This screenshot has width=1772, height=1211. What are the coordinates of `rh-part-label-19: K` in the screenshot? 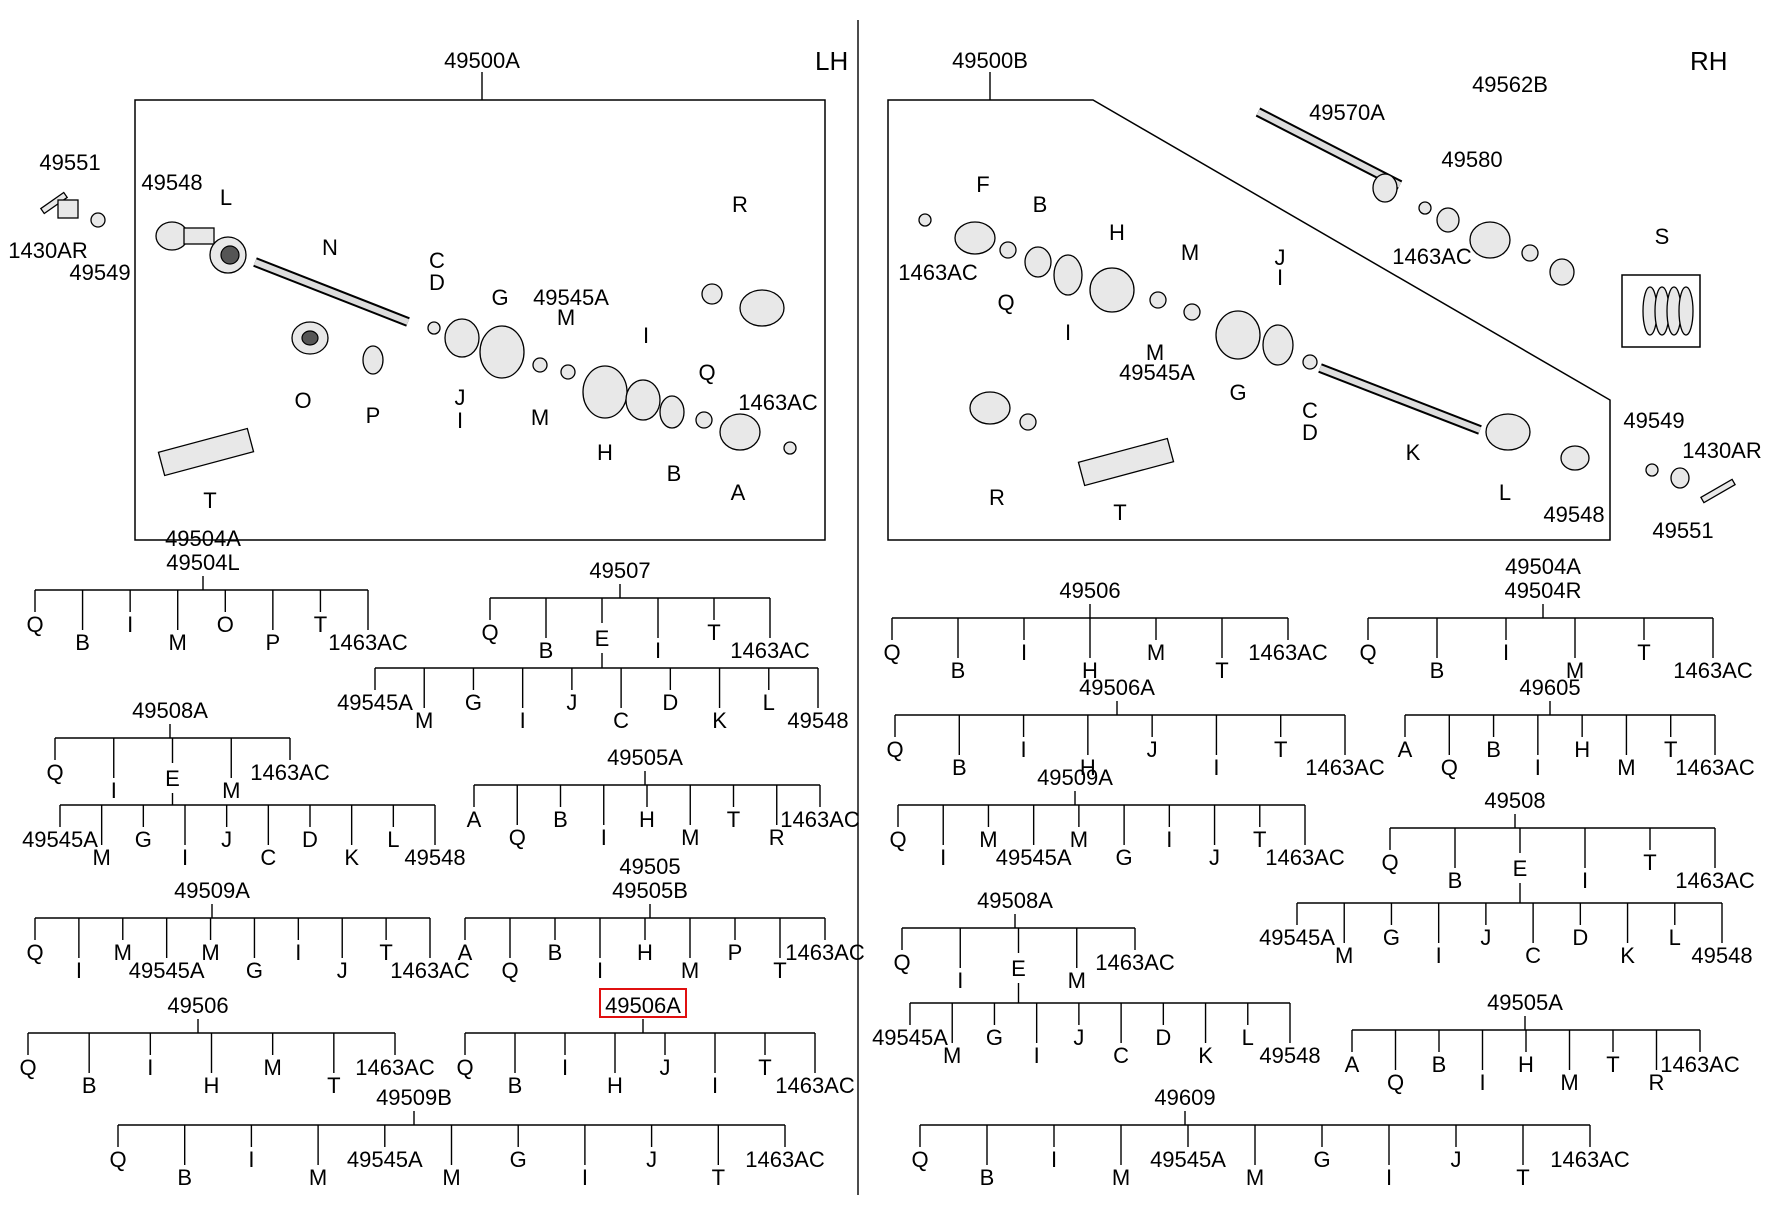 It's located at (1413, 452).